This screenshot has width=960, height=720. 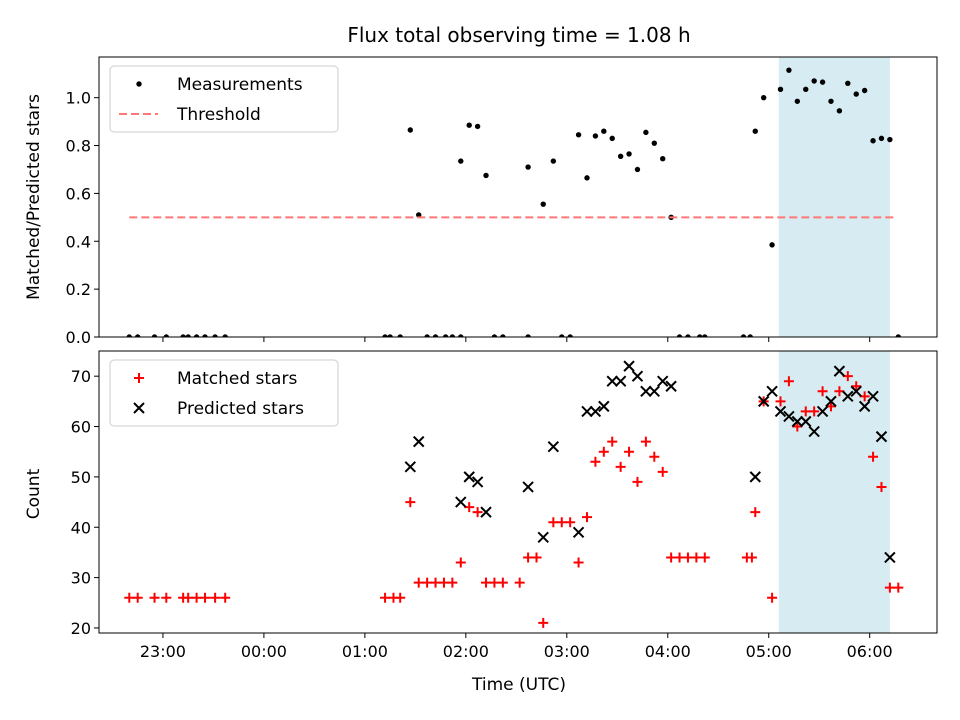 What do you see at coordinates (224, 99) in the screenshot?
I see `top-legend: Measurements Threshold` at bounding box center [224, 99].